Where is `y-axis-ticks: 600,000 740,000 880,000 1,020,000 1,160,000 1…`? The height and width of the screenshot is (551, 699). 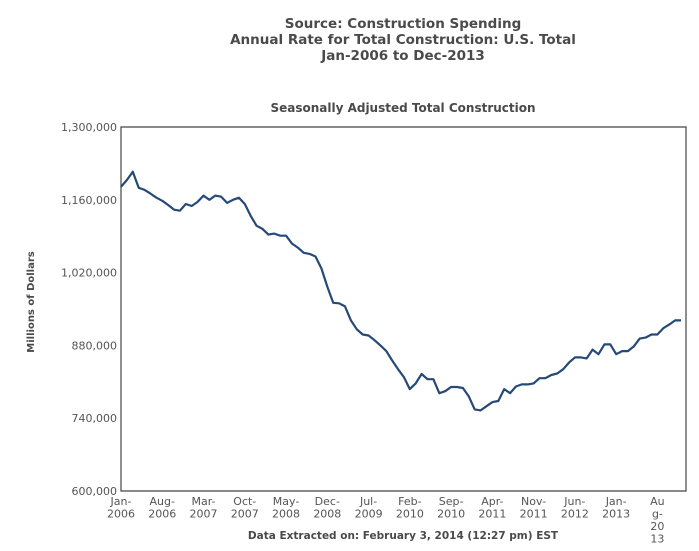 y-axis-ticks: 600,000 740,000 880,000 1,020,000 1,160,000 1… is located at coordinates (89, 309).